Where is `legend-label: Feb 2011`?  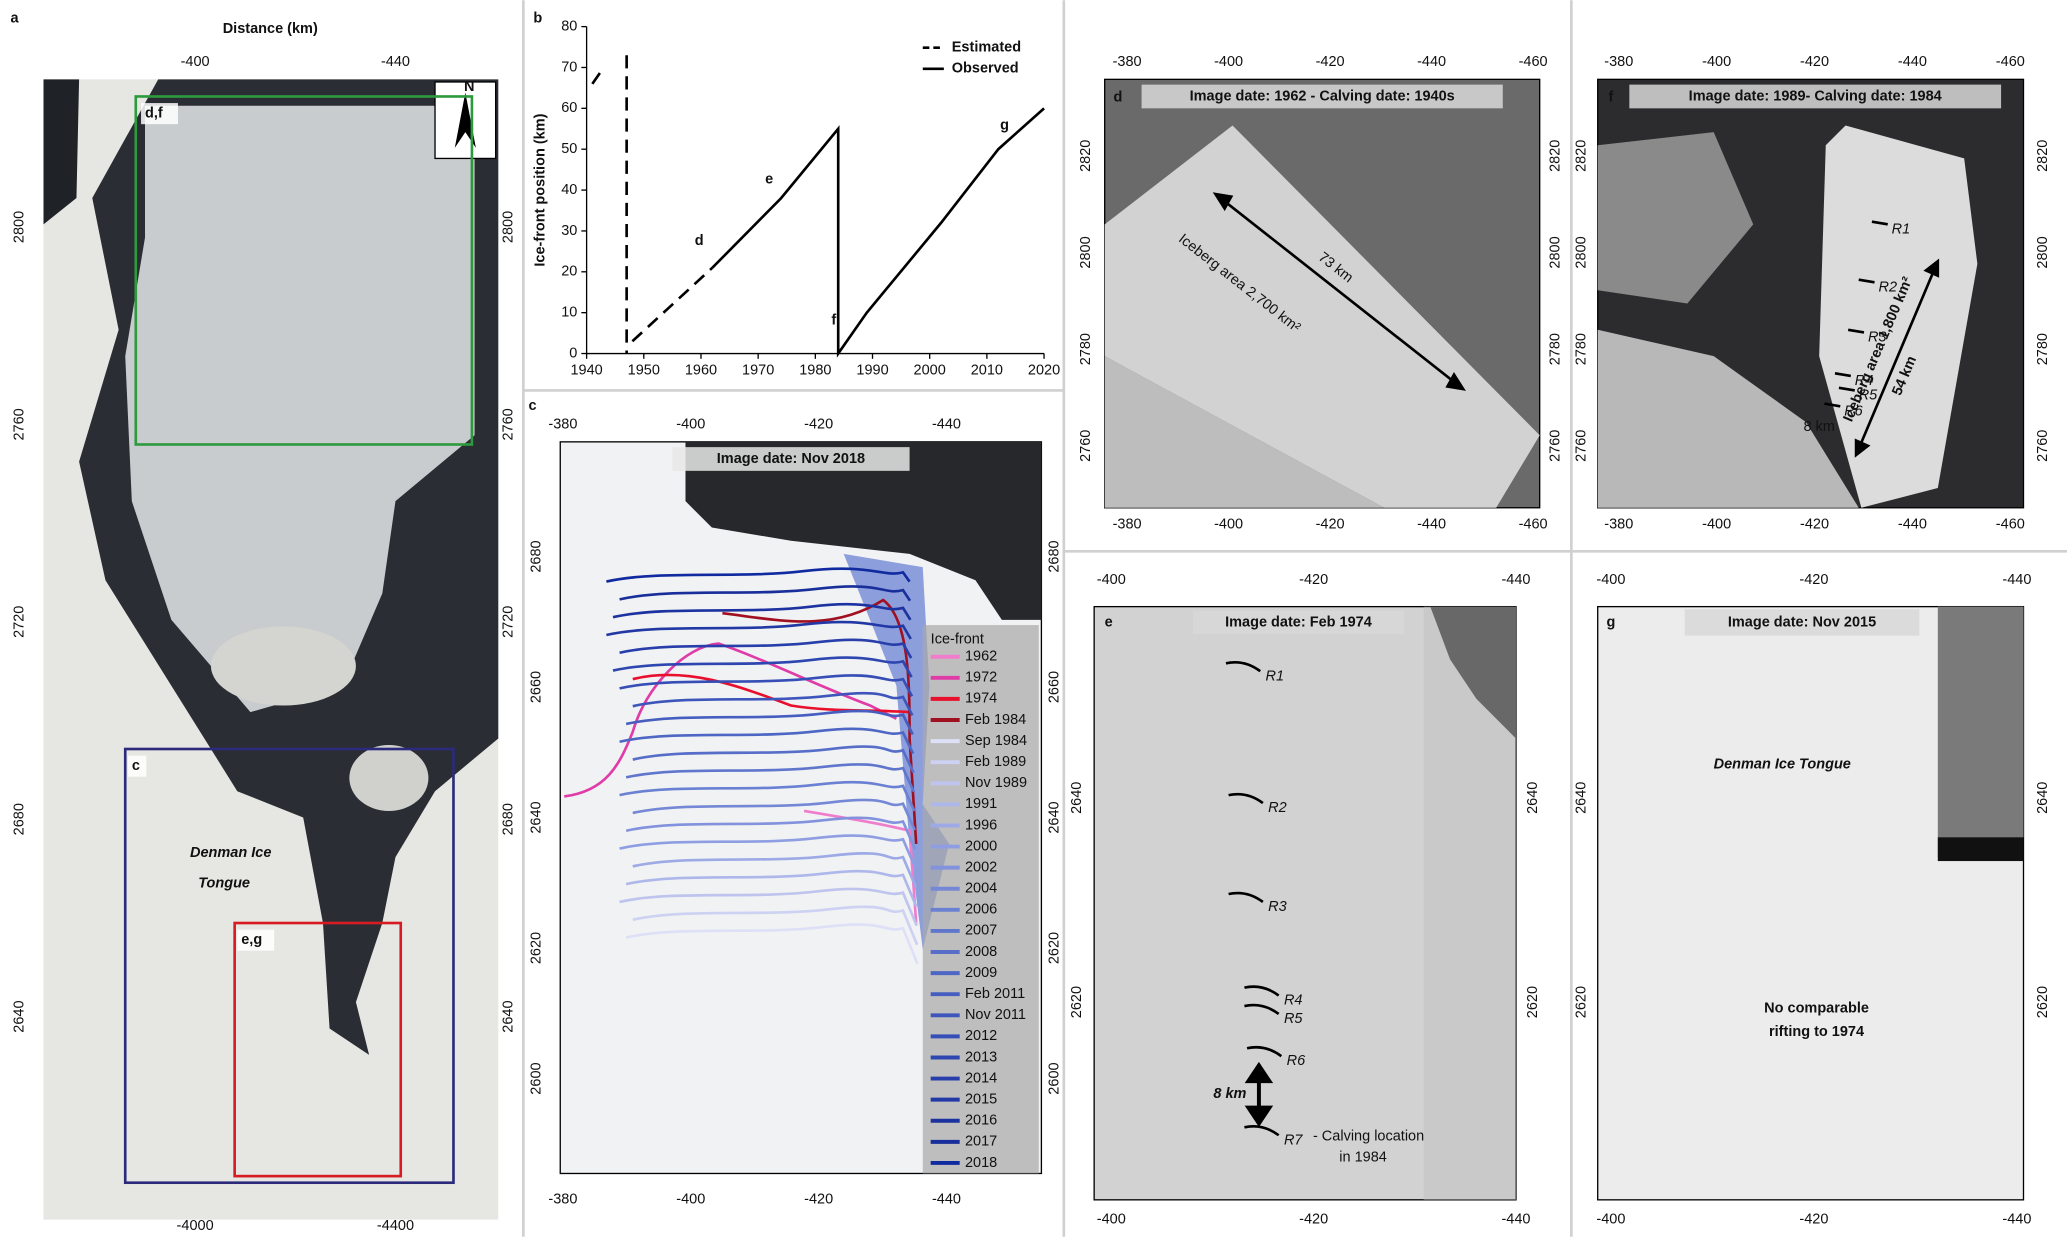
legend-label: Feb 2011 is located at coordinates (995, 994).